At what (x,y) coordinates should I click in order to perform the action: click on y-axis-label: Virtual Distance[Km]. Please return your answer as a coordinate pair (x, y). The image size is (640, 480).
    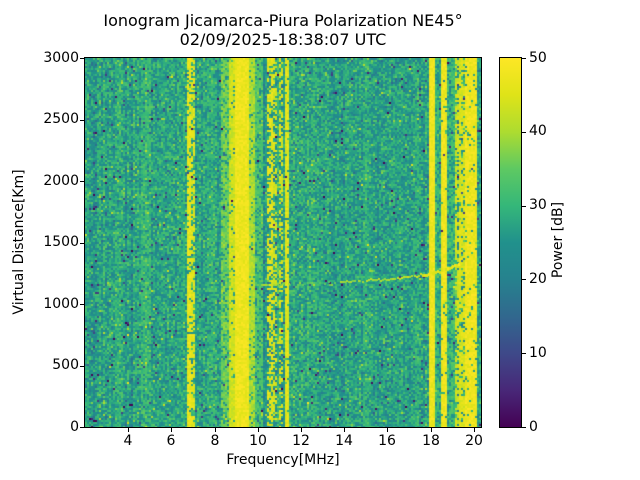
    Looking at the image, I should click on (19, 242).